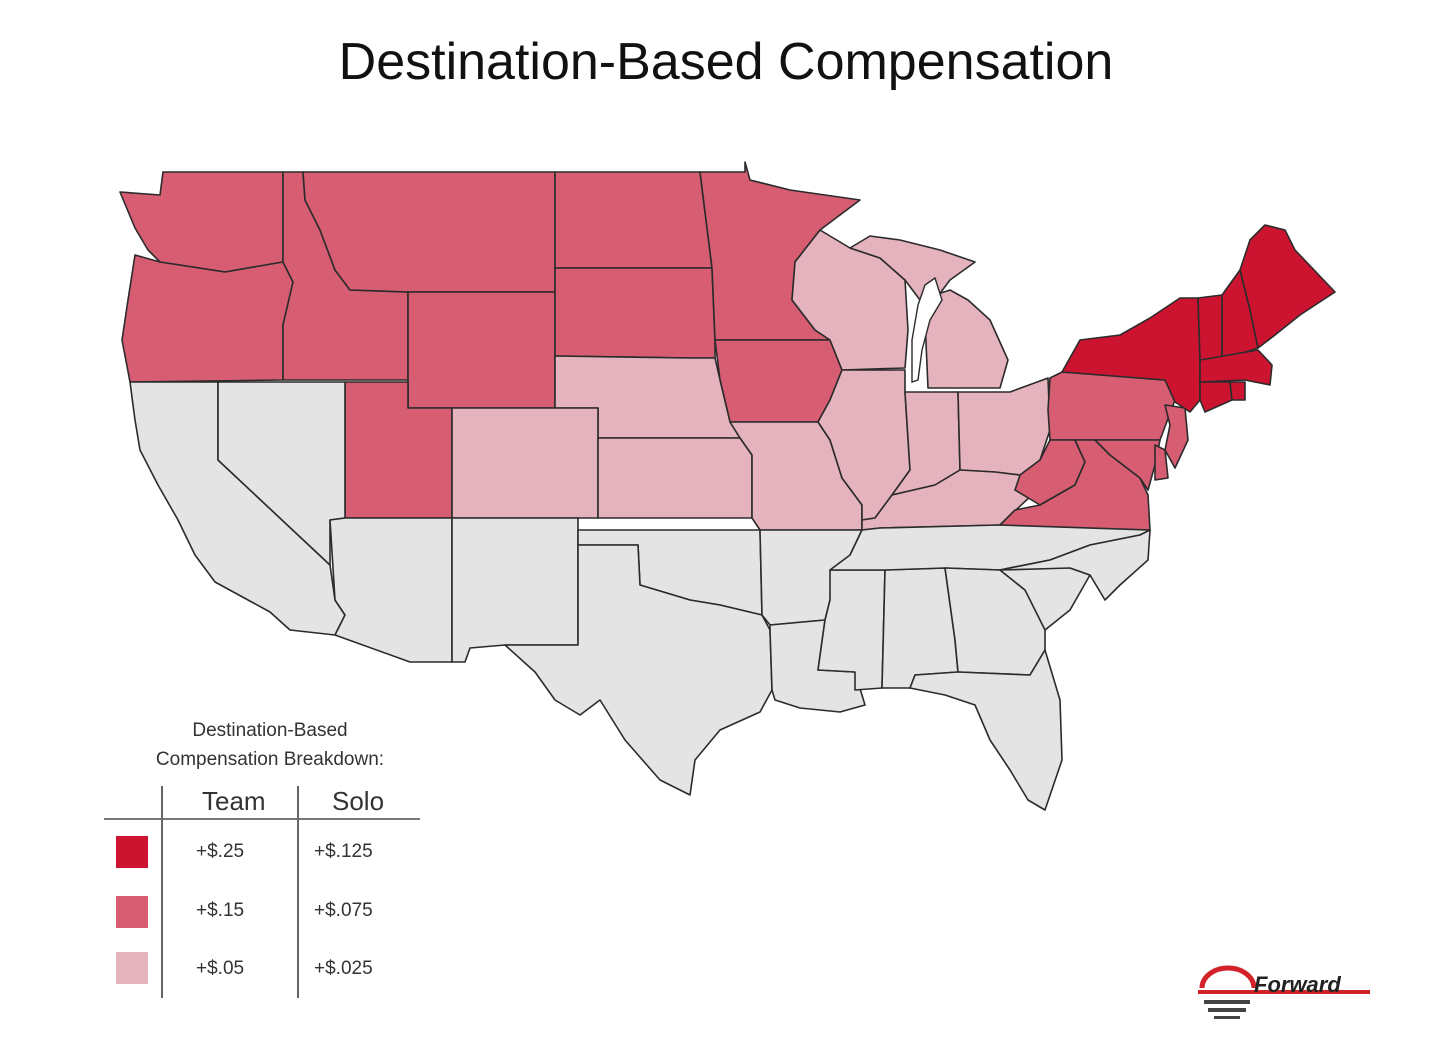  I want to click on legend-header-solo: Solo, so click(358, 801).